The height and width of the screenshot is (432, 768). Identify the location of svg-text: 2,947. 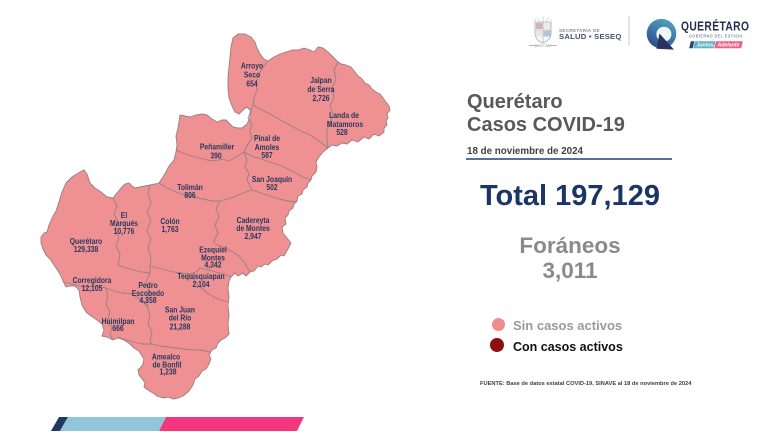
(253, 236).